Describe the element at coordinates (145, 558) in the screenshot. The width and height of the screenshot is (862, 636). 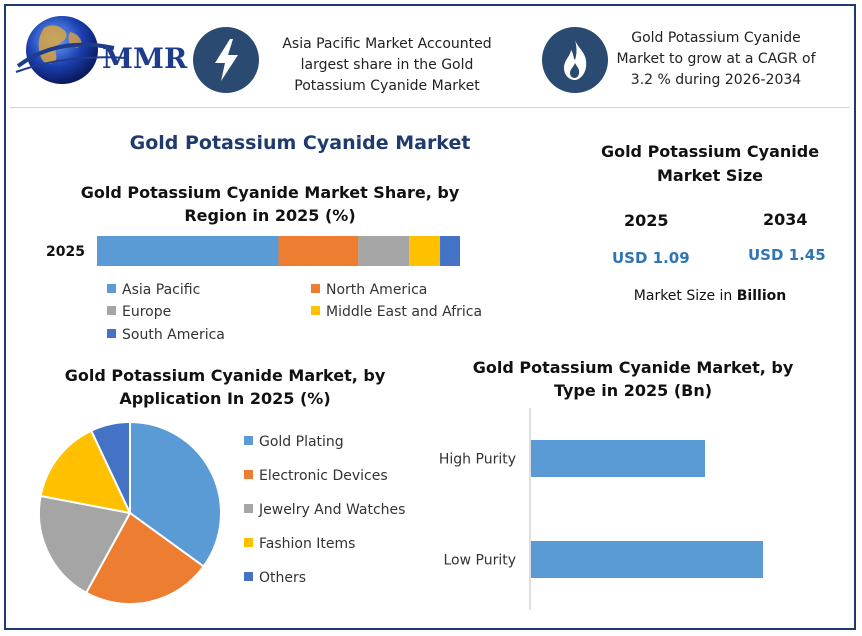
I see `pie-slice-electronic-devices` at that location.